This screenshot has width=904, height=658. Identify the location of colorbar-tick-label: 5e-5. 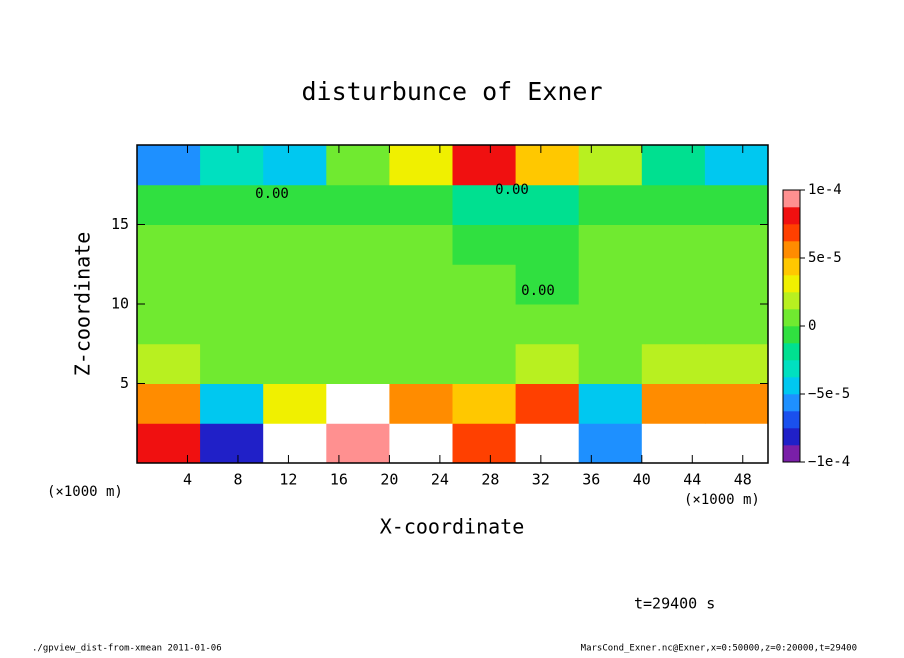
(825, 258).